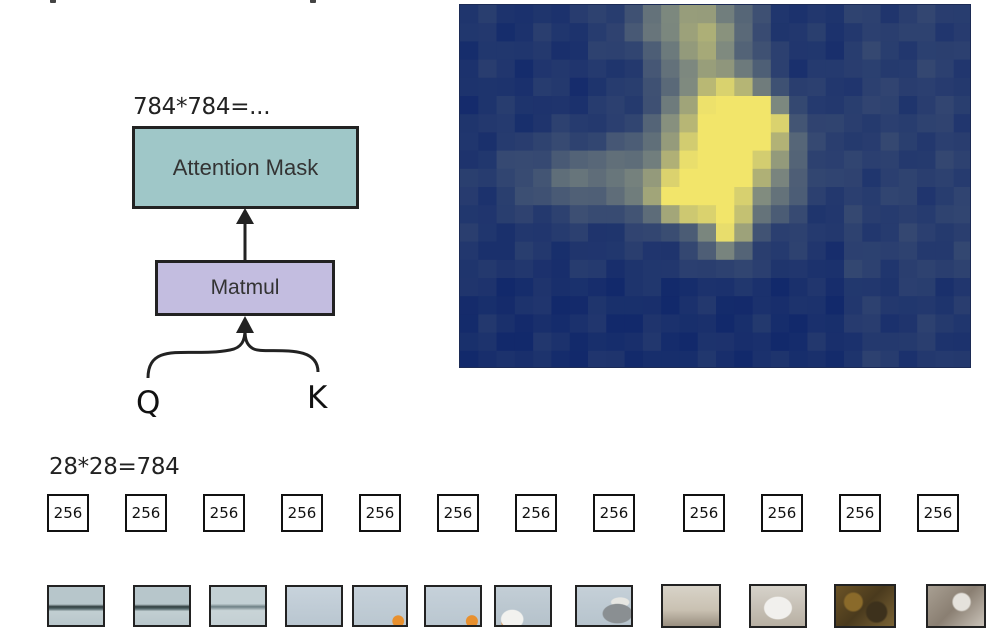  Describe the element at coordinates (225, 4) in the screenshot. I see `cropped-top-text` at that location.